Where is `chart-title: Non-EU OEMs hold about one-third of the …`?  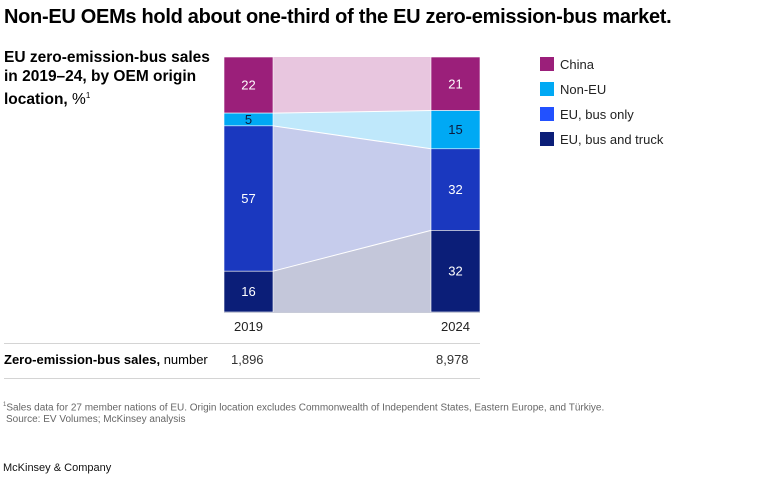
chart-title: Non-EU OEMs hold about one-third of the … is located at coordinates (338, 17).